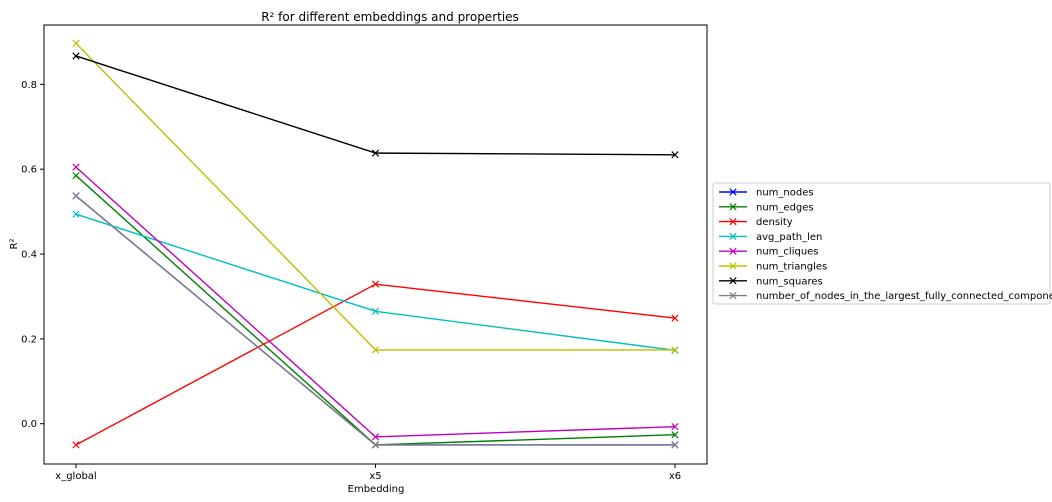  Describe the element at coordinates (774, 222) in the screenshot. I see `legend-label: density` at that location.